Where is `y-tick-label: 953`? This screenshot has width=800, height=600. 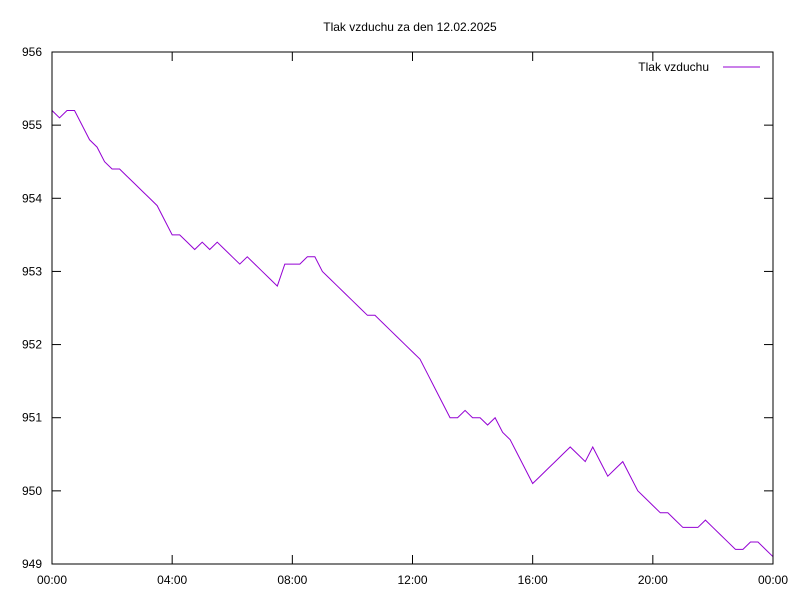
y-tick-label: 953 is located at coordinates (32, 271).